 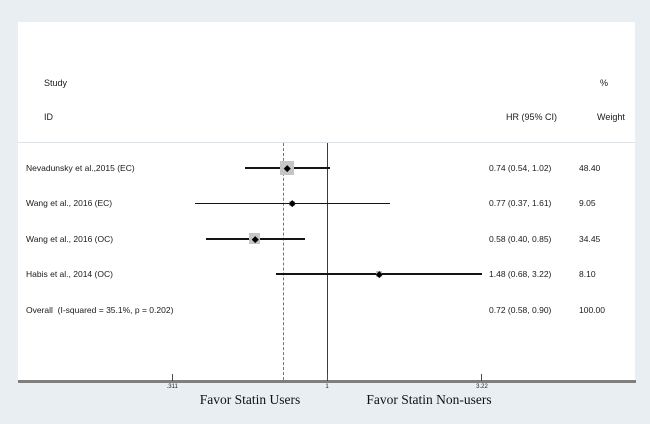 What do you see at coordinates (250, 399) in the screenshot?
I see `favor-left-label: Favor Statin Users` at bounding box center [250, 399].